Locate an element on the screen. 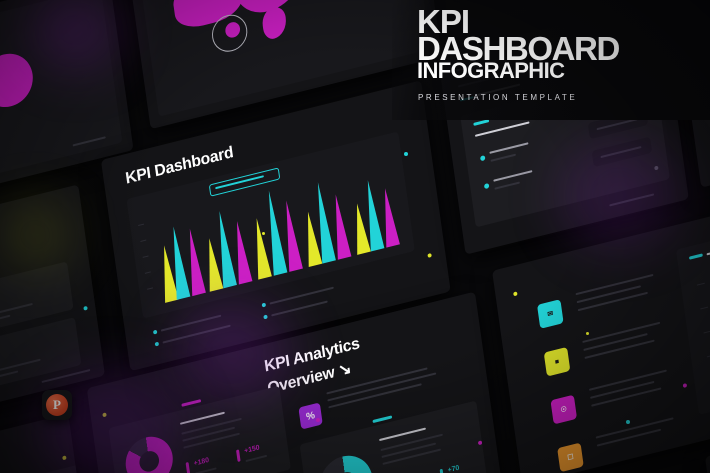  powerpoint-badge: P is located at coordinates (57, 405).